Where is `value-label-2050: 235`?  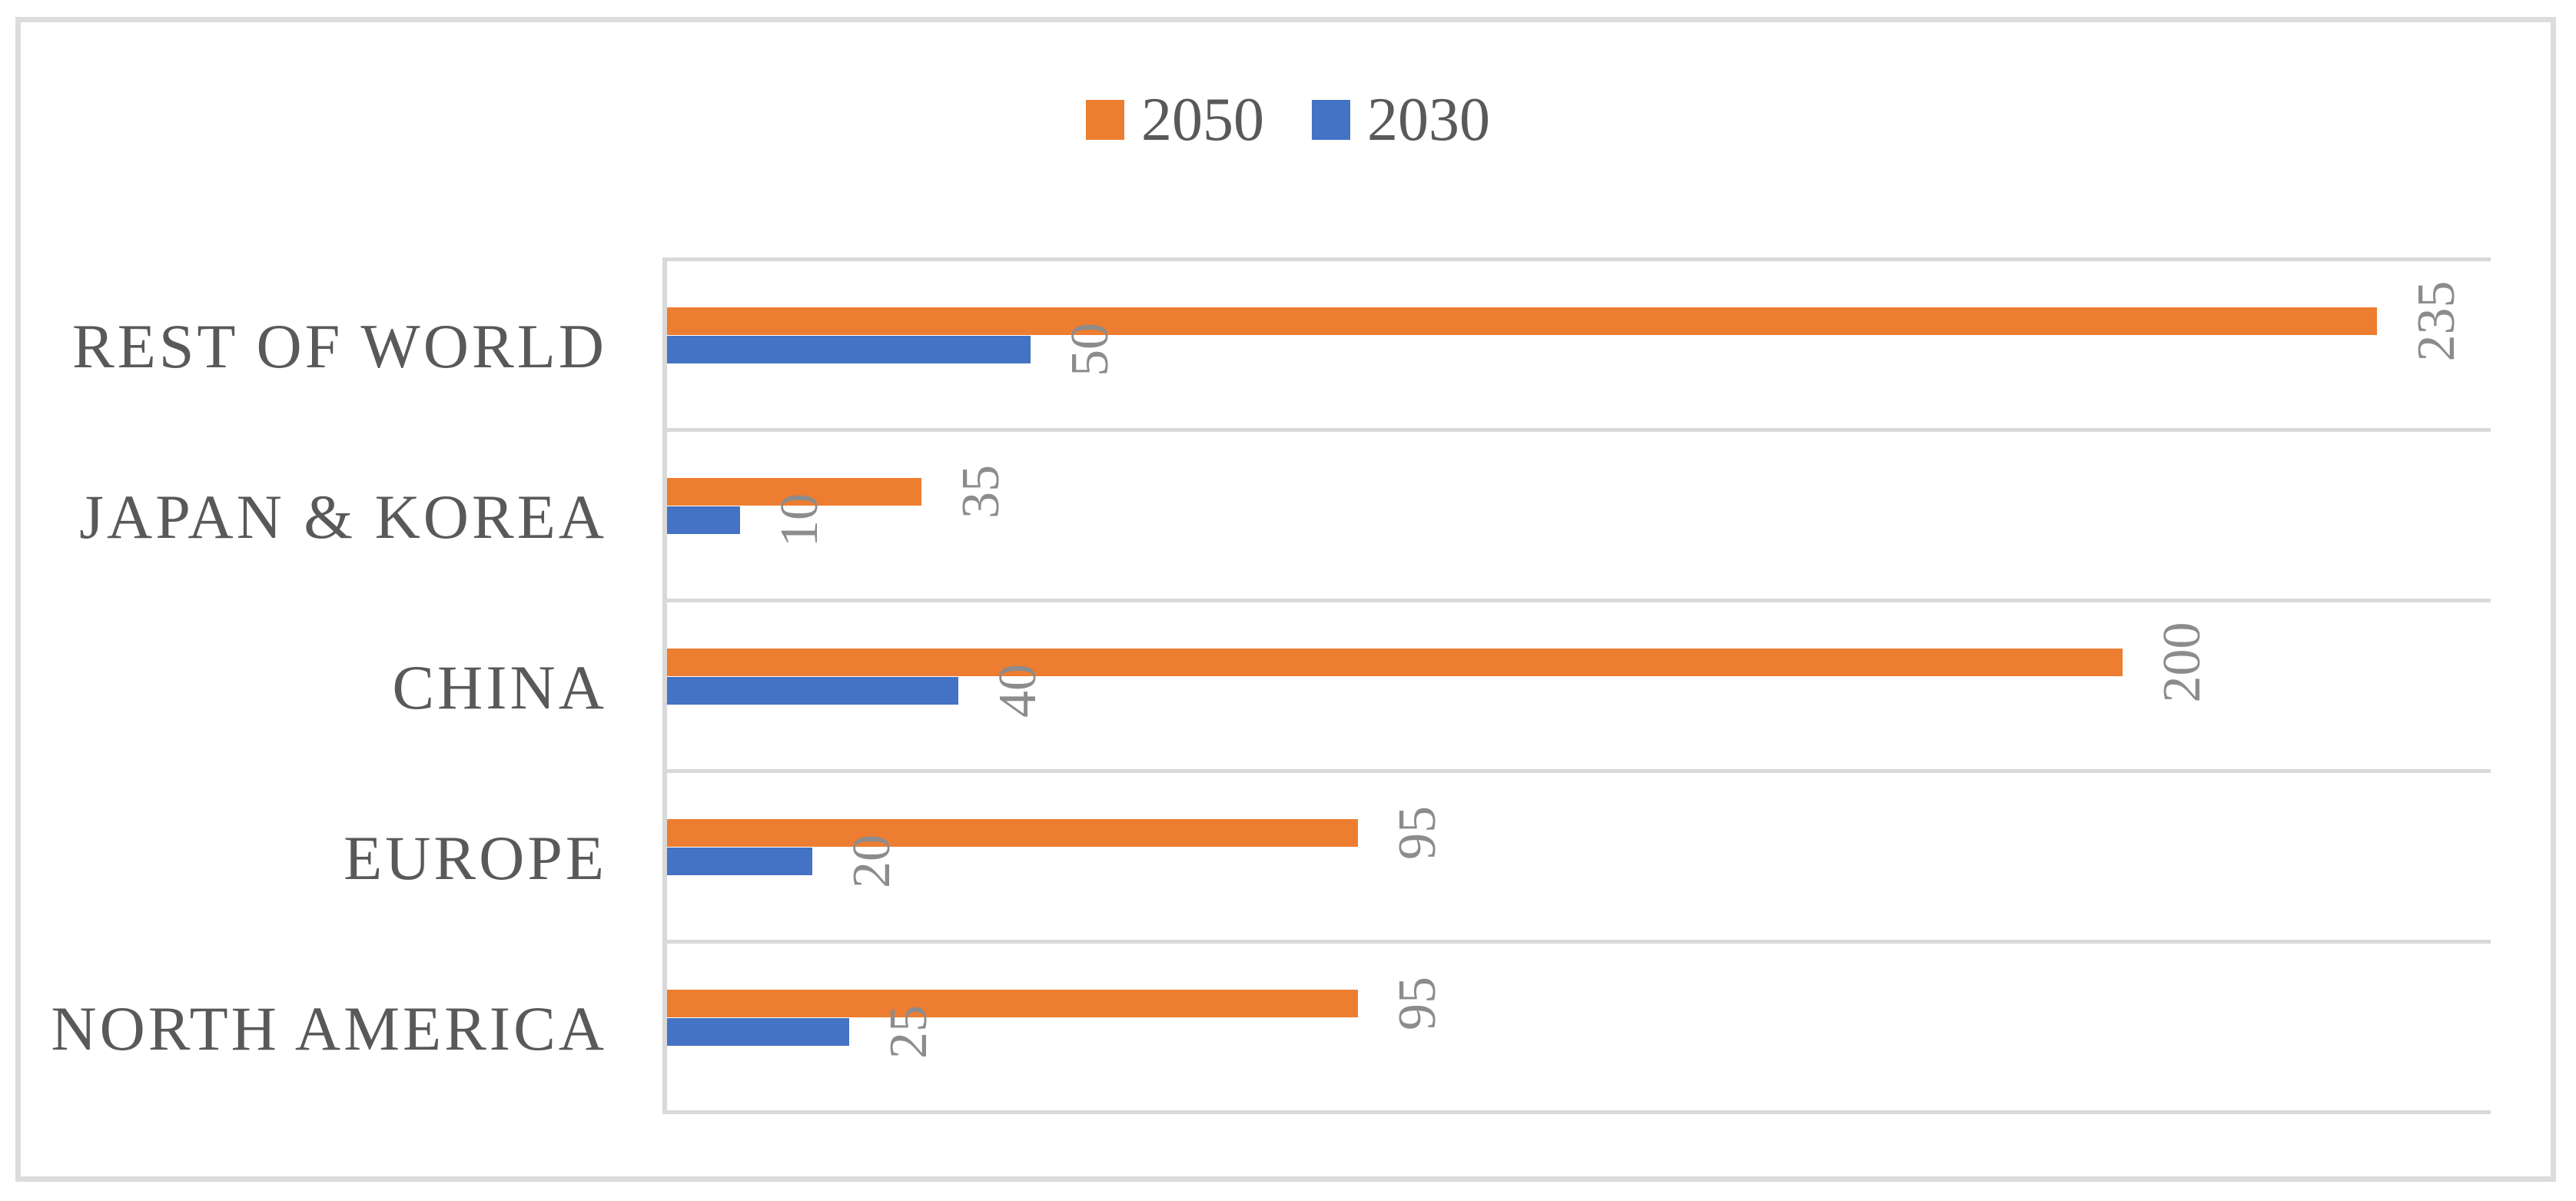 value-label-2050: 235 is located at coordinates (2436, 321).